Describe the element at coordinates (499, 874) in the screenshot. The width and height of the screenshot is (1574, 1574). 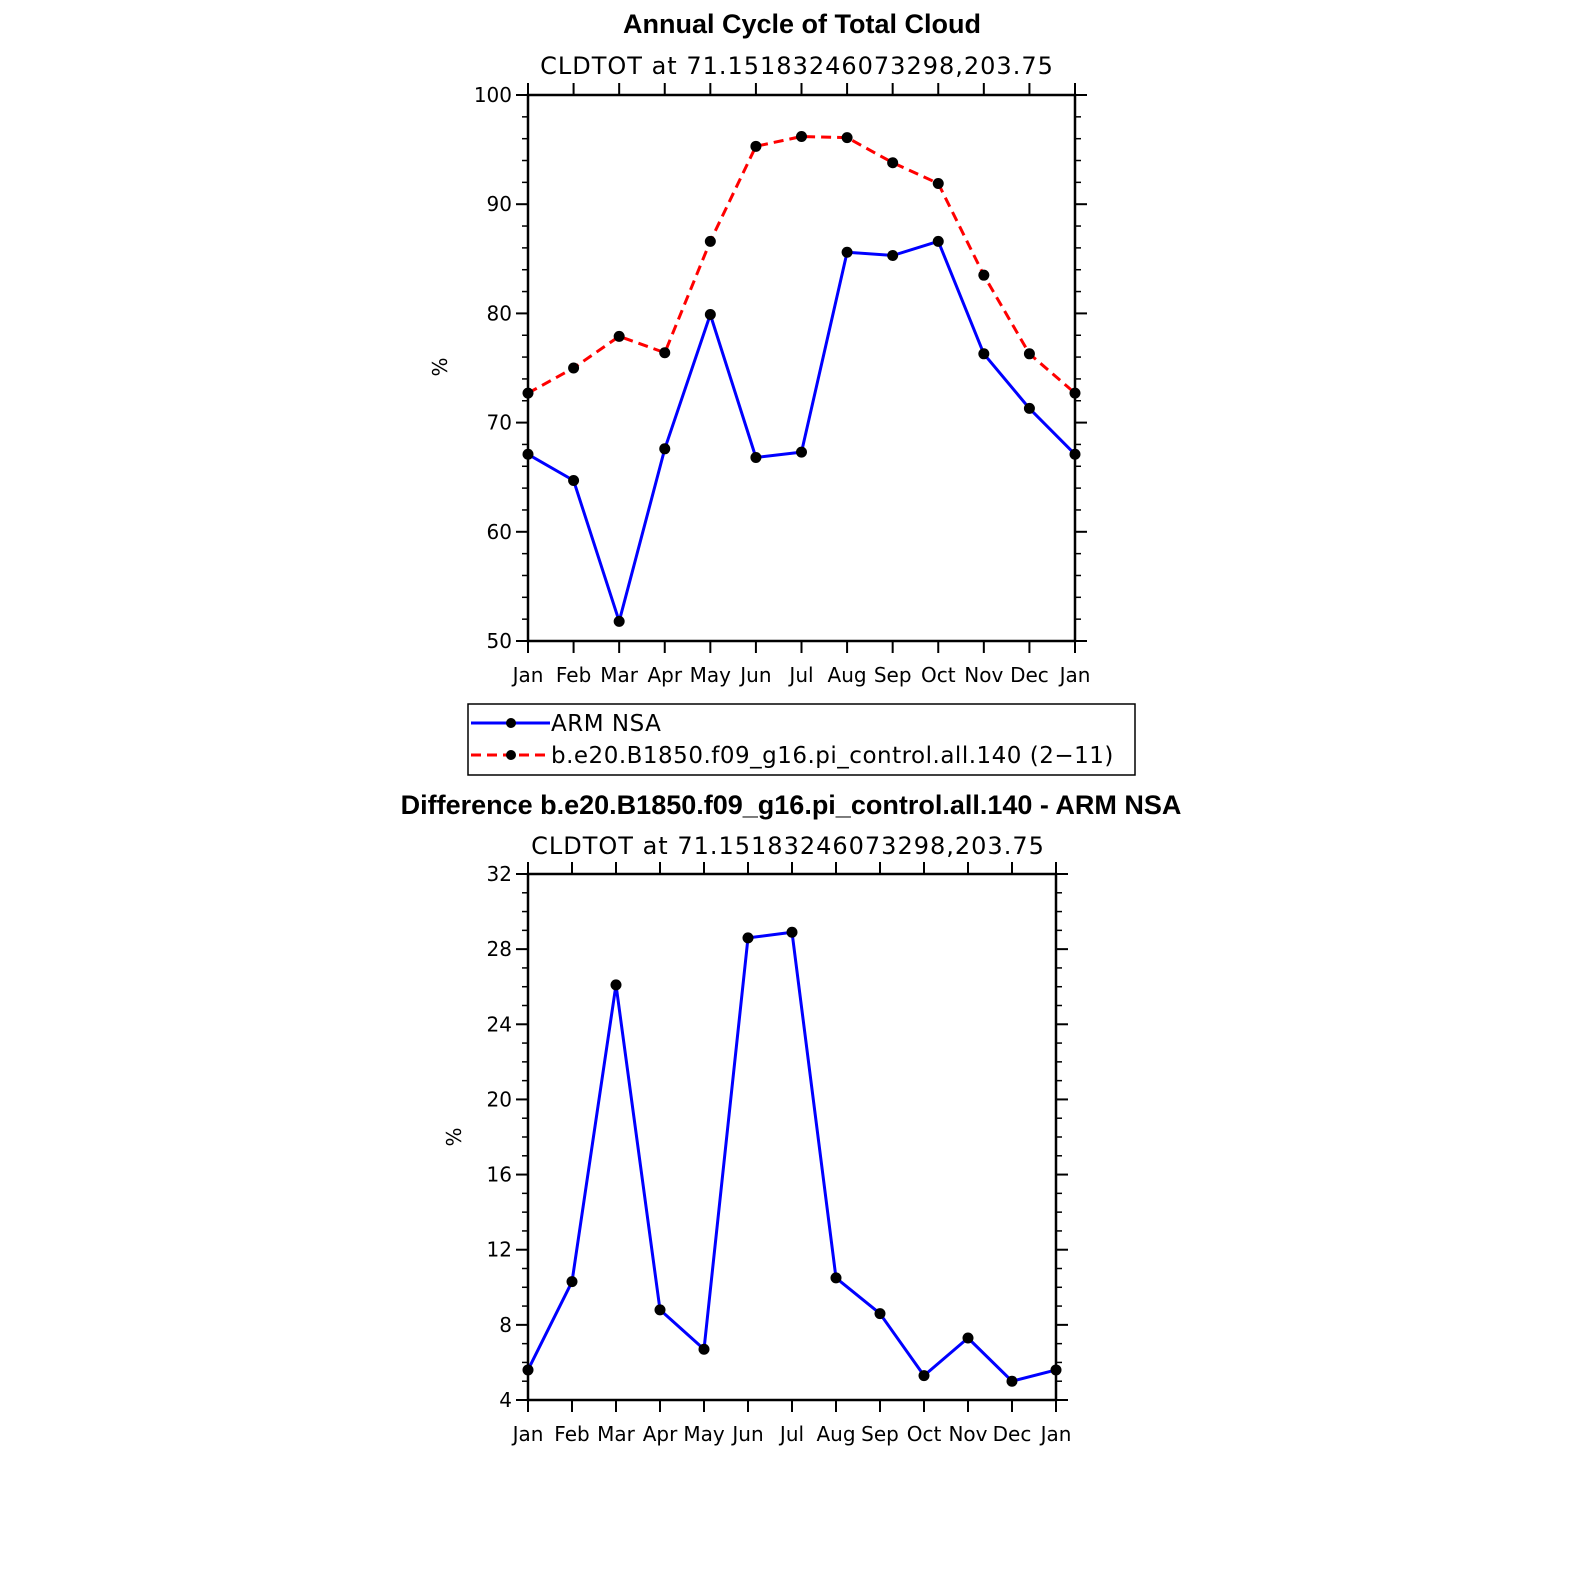
I see `y-tick-label: 32` at that location.